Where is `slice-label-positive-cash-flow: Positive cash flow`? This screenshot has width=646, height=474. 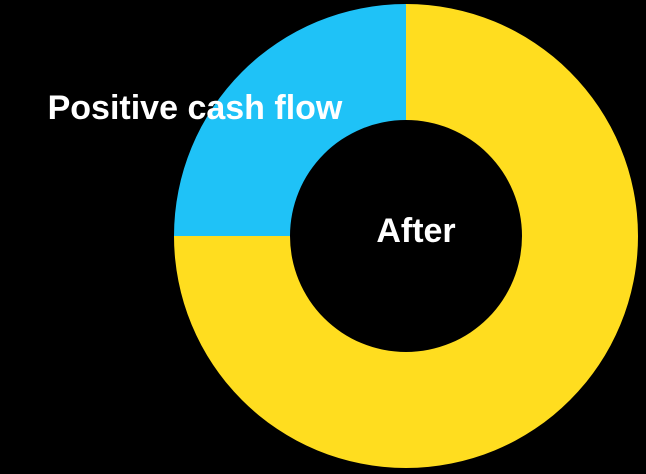
slice-label-positive-cash-flow: Positive cash flow is located at coordinates (195, 108).